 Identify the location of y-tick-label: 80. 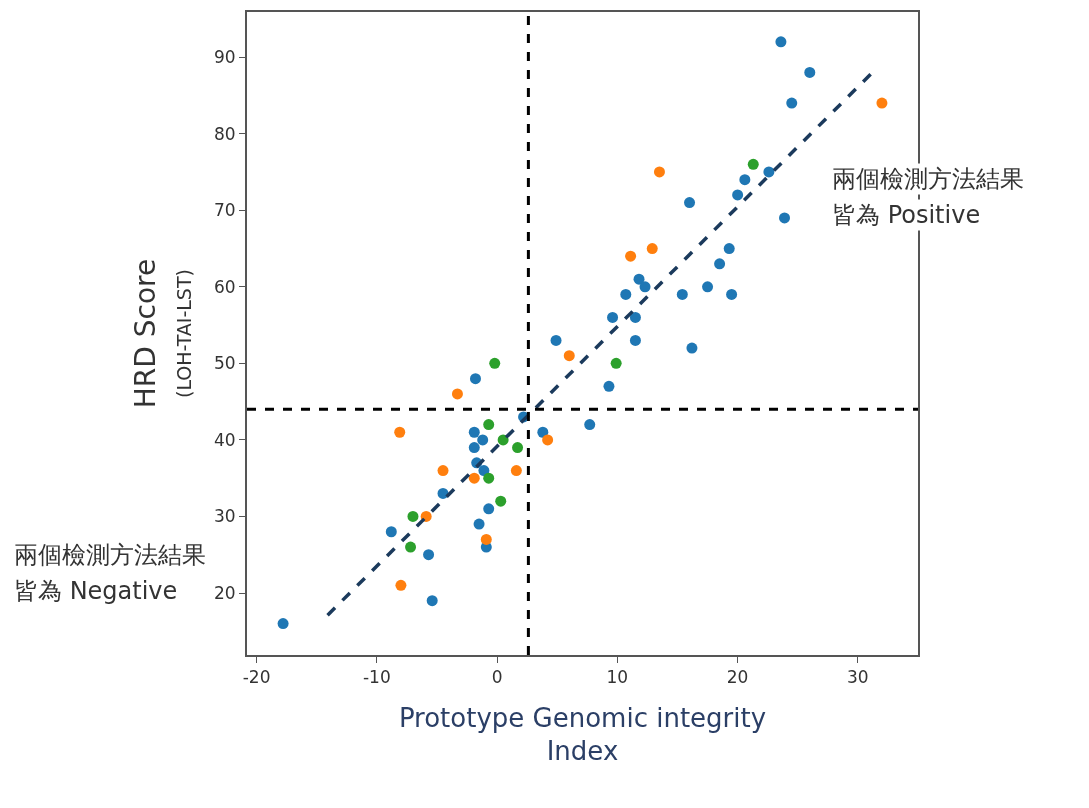
(224, 133).